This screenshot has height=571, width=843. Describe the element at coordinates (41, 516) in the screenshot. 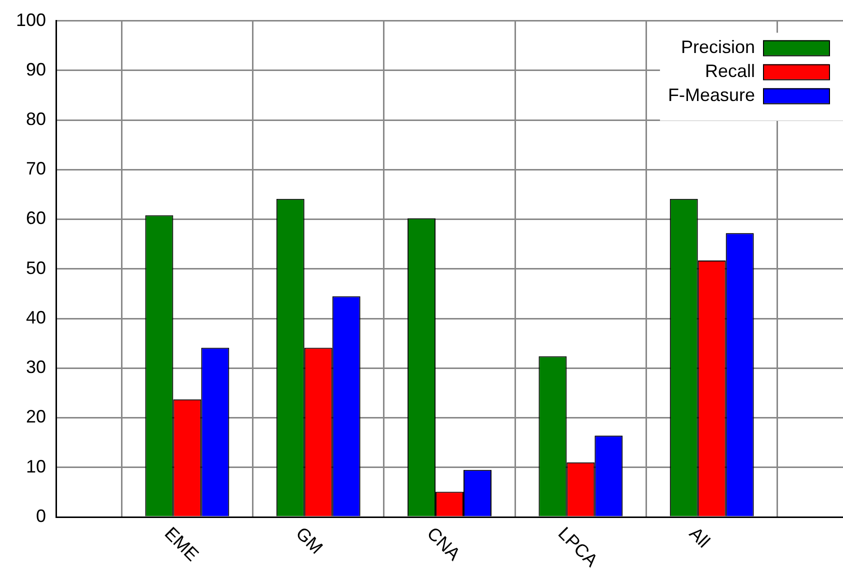

I see `y-tick-label: 0` at that location.